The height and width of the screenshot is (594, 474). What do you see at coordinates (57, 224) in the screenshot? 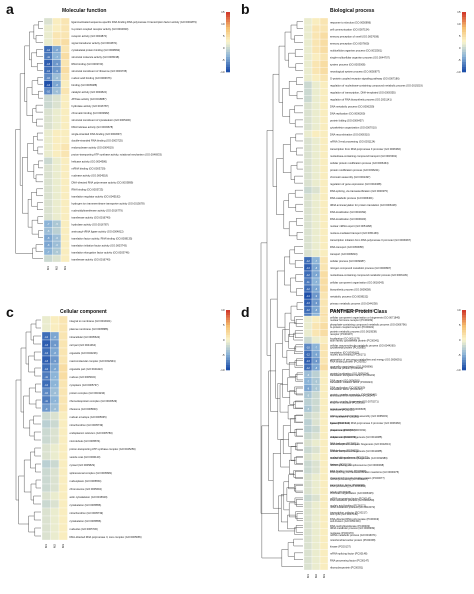
I see `cell-value-label: -5` at bounding box center [57, 224].